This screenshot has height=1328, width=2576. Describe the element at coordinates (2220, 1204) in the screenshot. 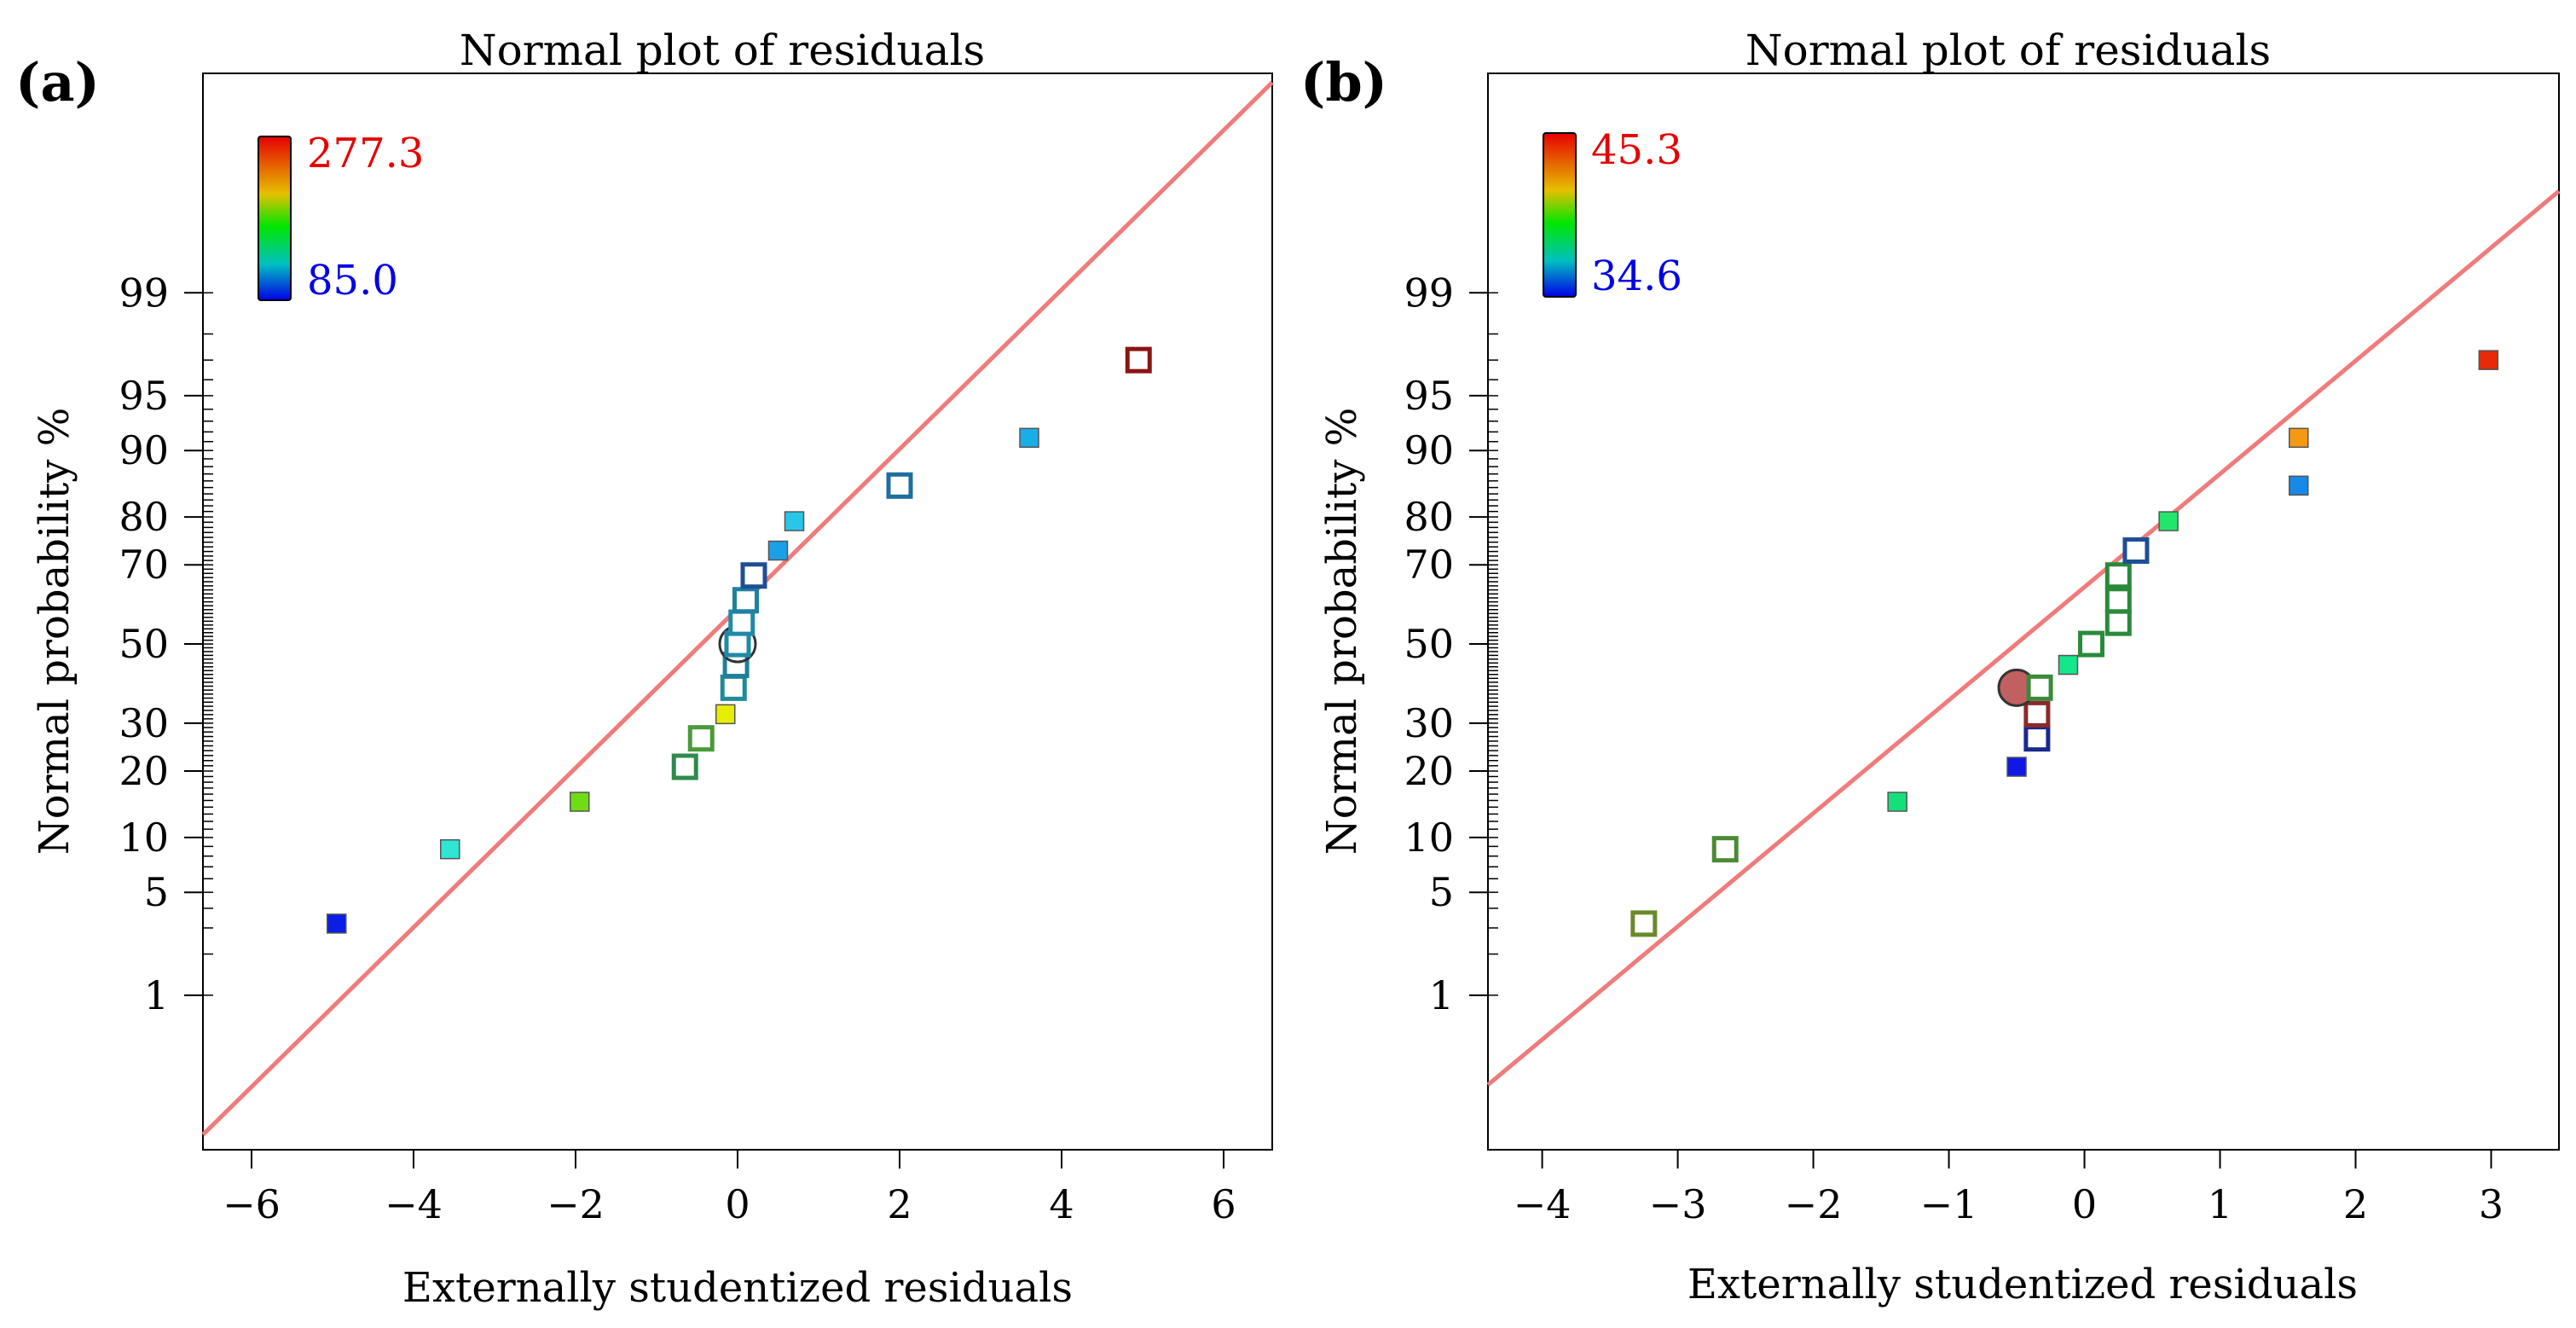

I see `x-tick-label: 1` at that location.